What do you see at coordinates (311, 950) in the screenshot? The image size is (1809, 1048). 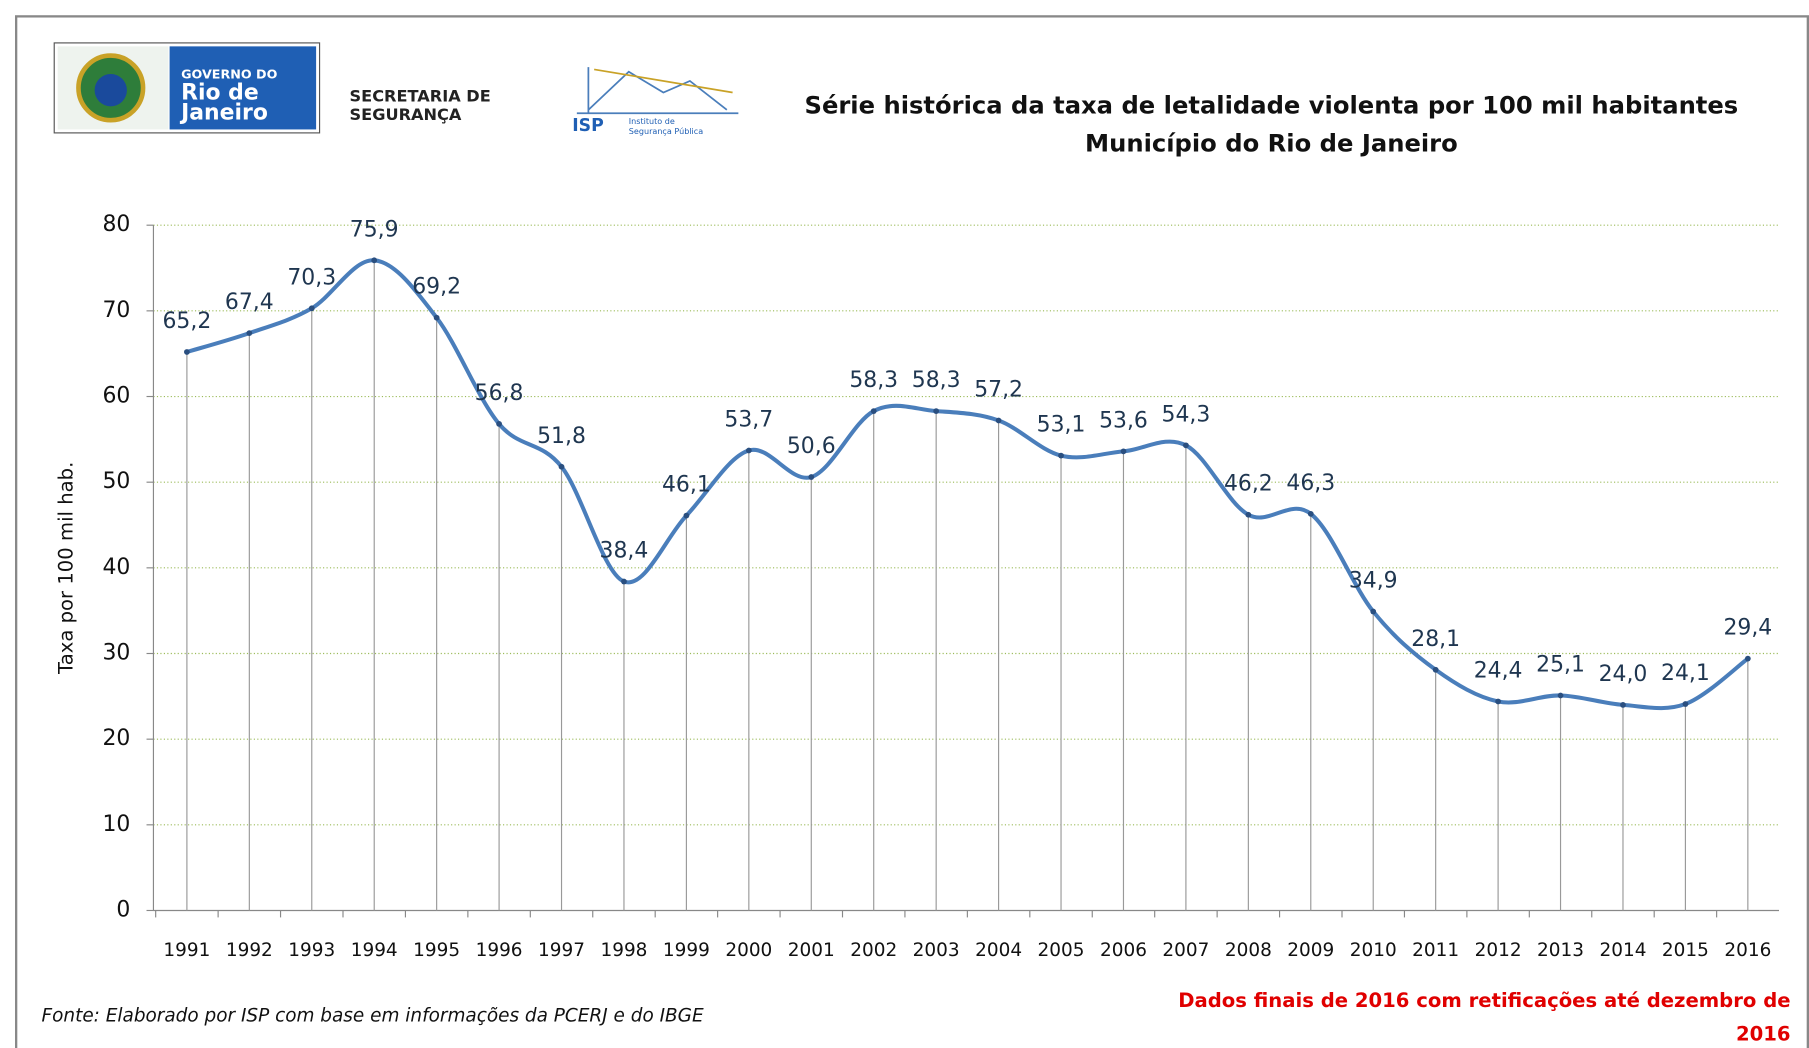 I see `x-tick-label: 1993` at bounding box center [311, 950].